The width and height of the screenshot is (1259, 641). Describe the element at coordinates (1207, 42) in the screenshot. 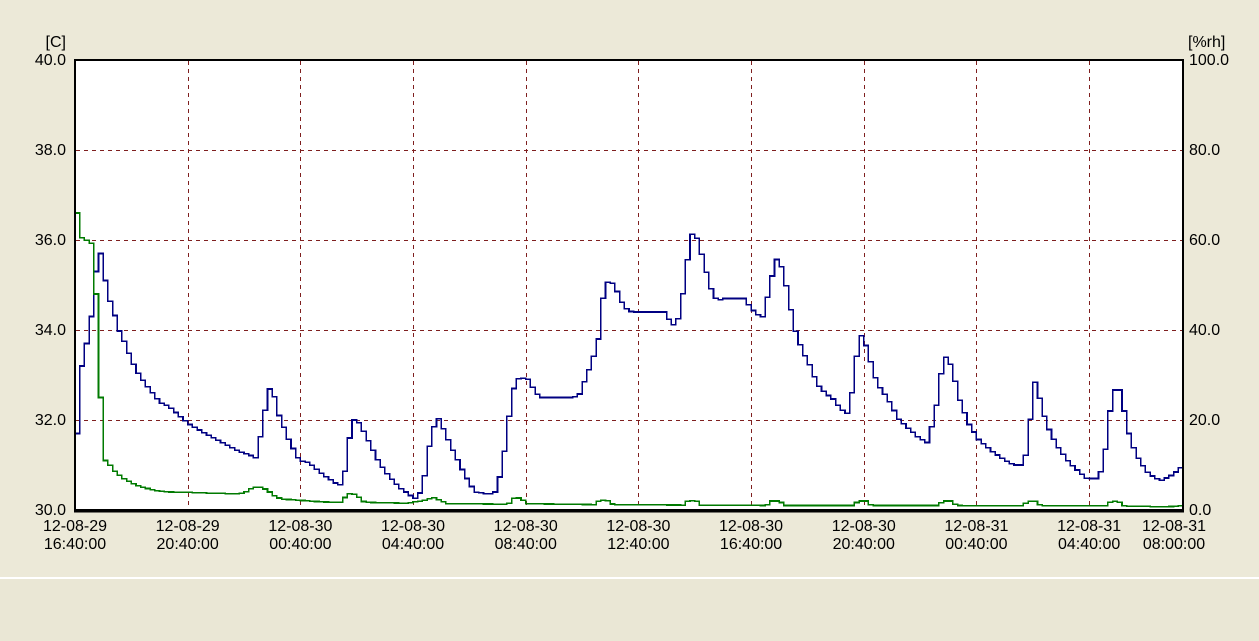

I see `right-axis-unit-label: [%rh]` at that location.